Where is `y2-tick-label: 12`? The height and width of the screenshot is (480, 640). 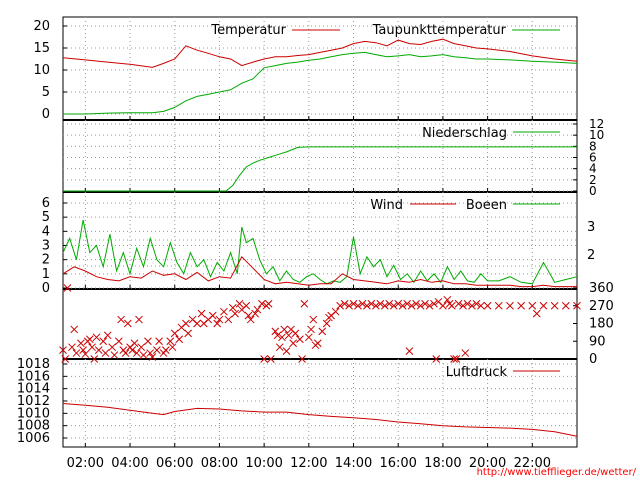
y2-tick-label: 12 is located at coordinates (596, 124).